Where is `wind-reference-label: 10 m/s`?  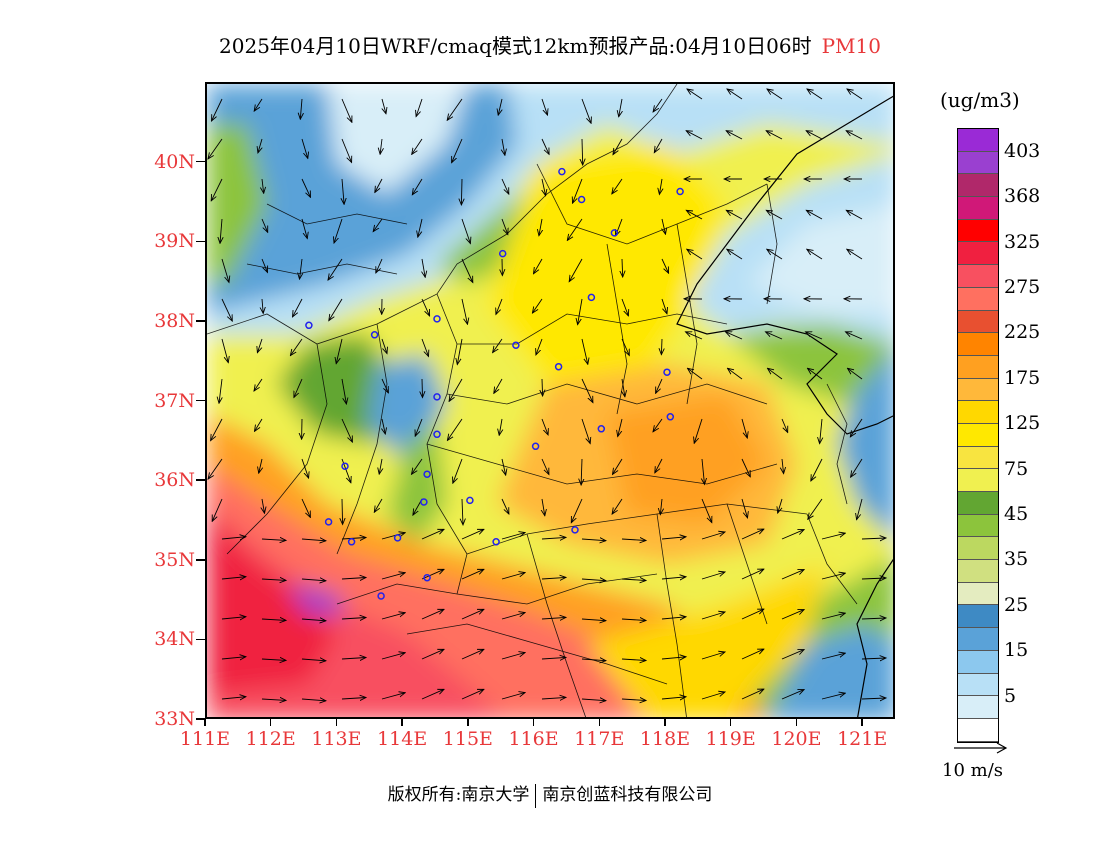 wind-reference-label: 10 m/s is located at coordinates (972, 770).